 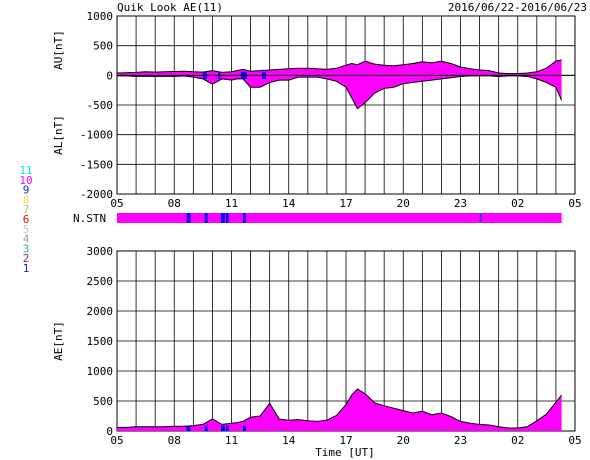 I want to click on legend-item: 1, so click(x=26, y=268).